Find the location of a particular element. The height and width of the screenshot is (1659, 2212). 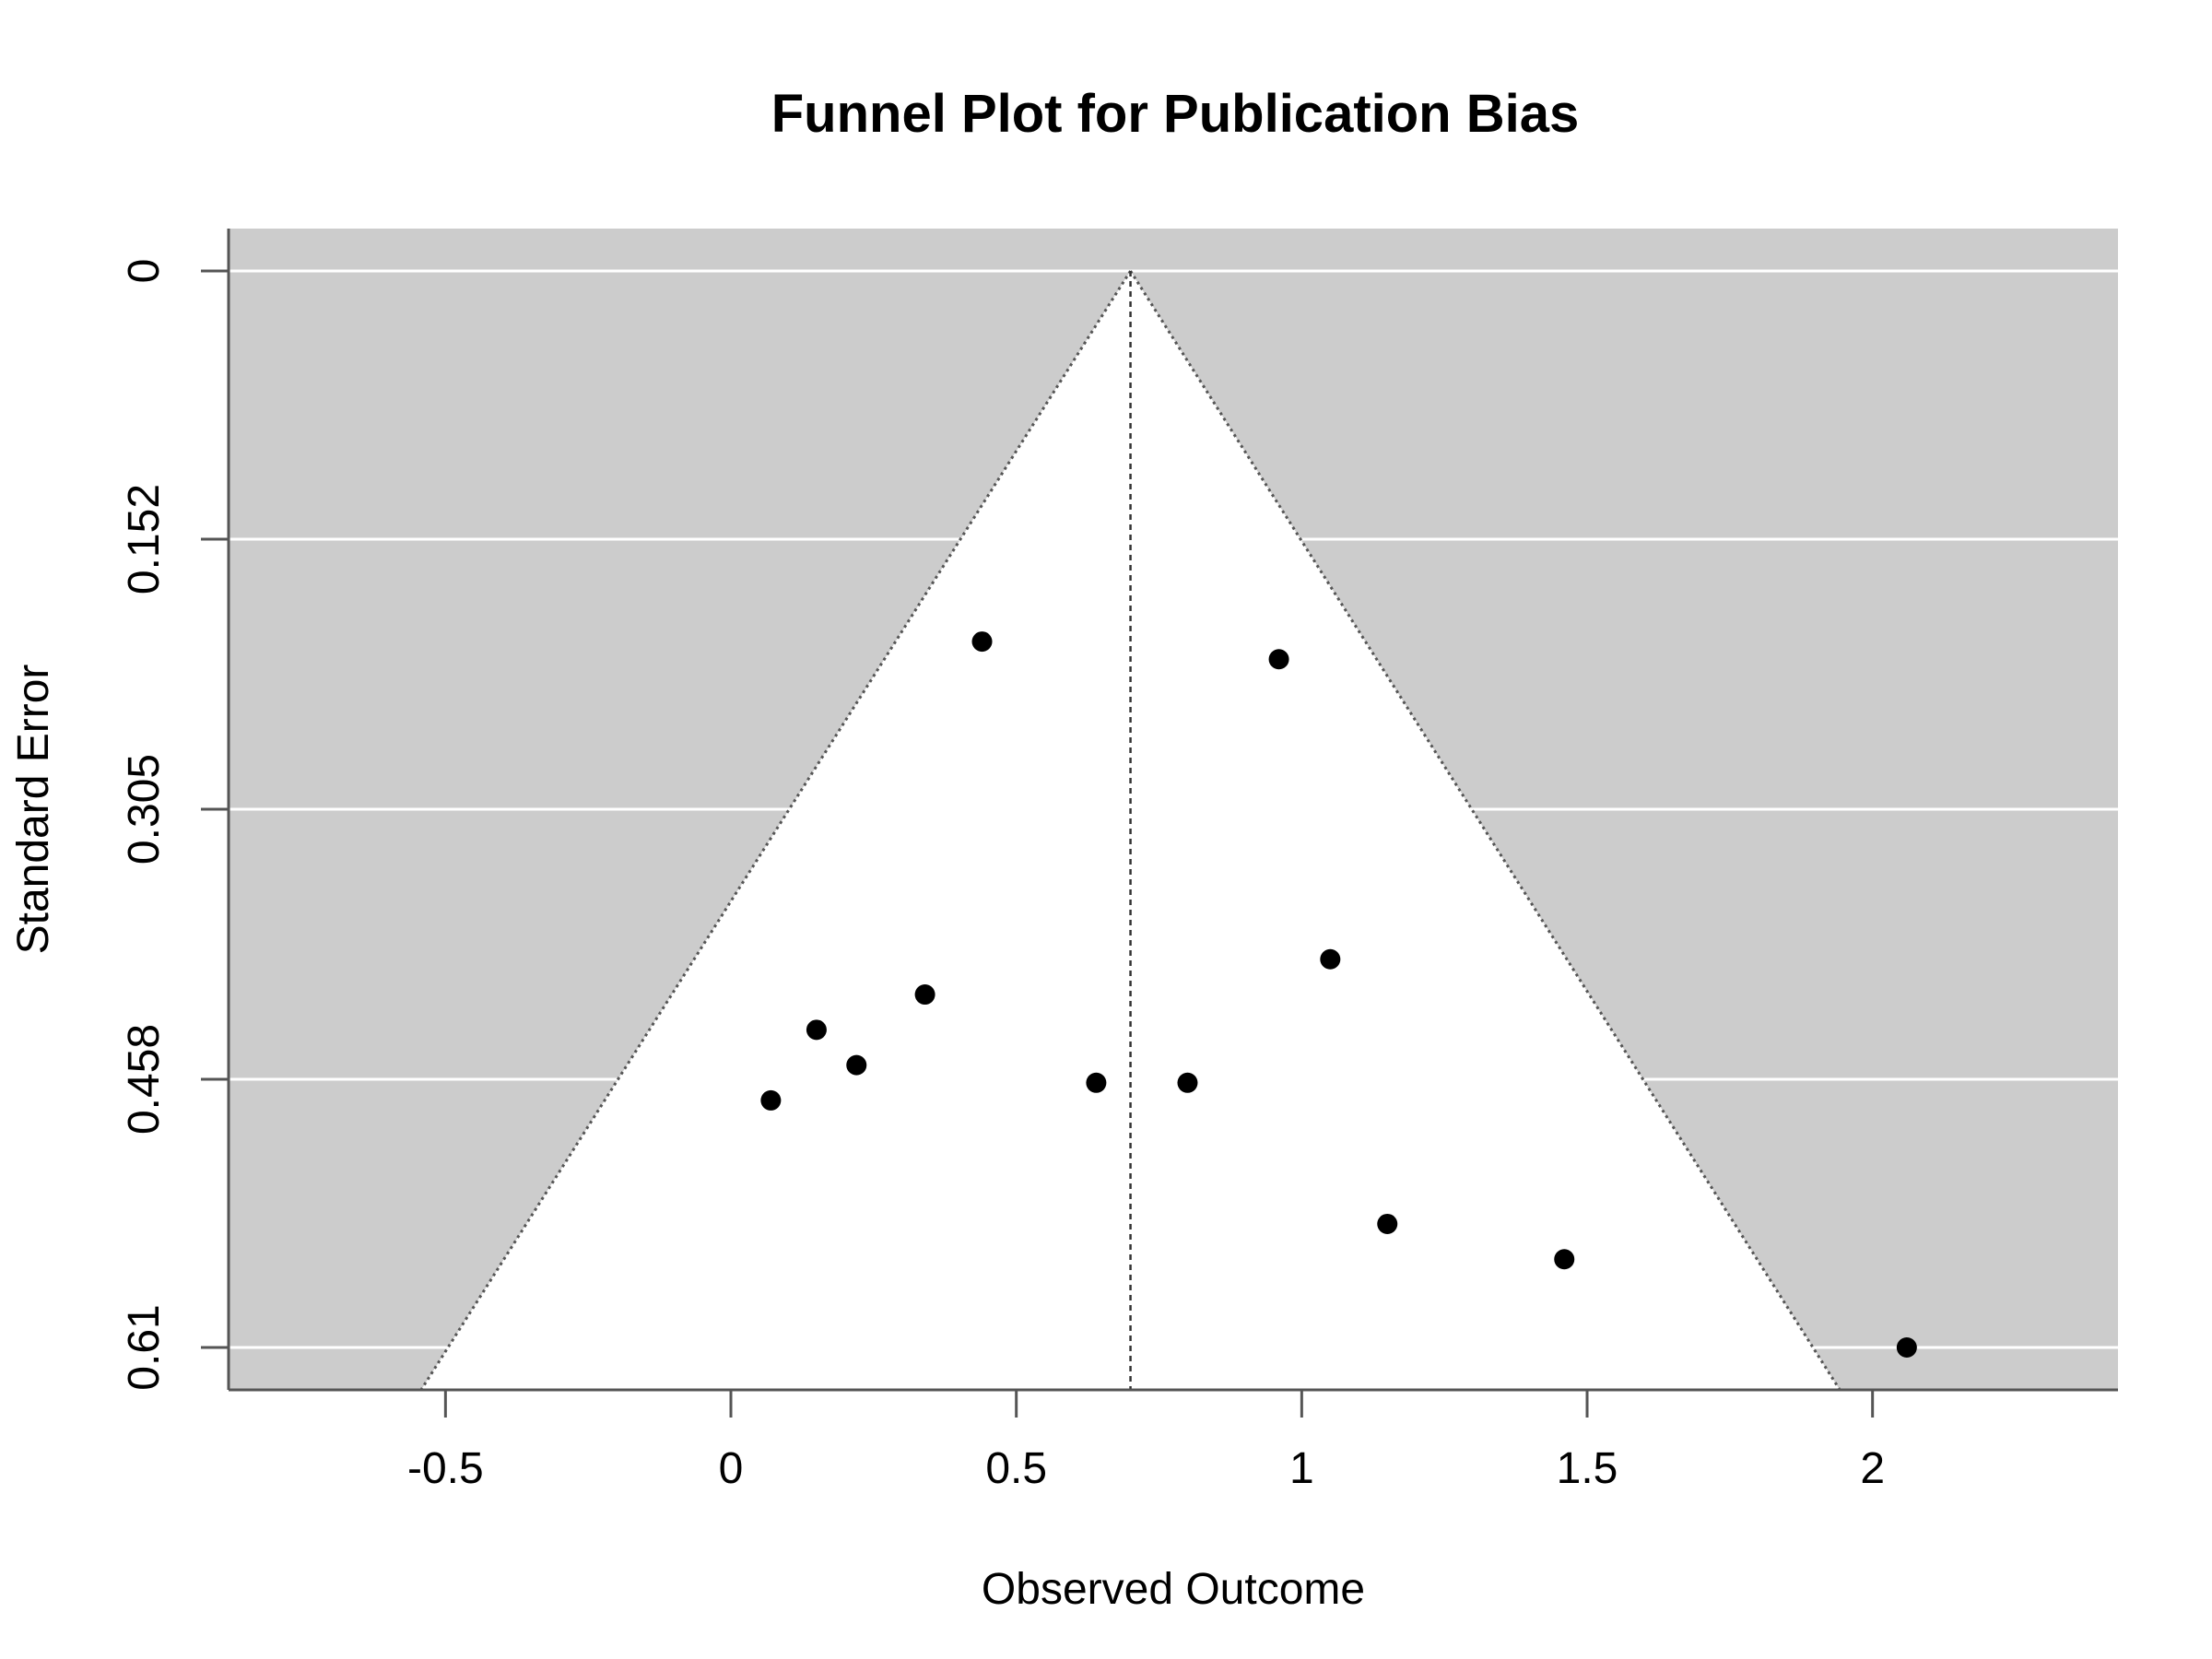

x-tick-label: -0.5 is located at coordinates (445, 1468).